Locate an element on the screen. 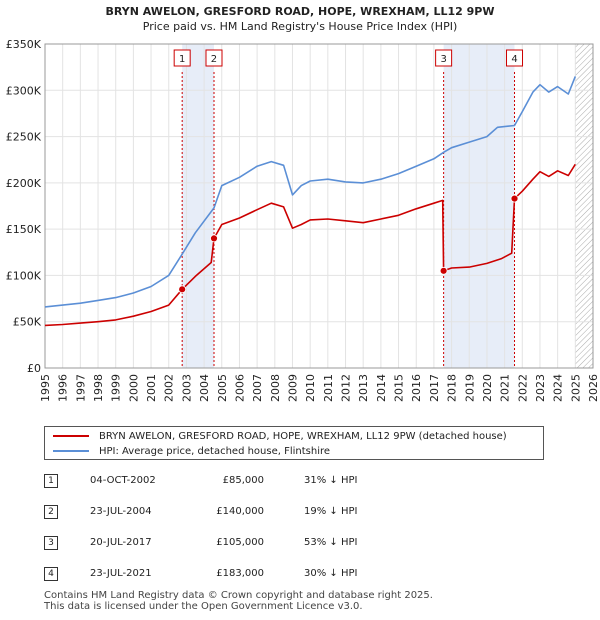 The height and width of the screenshot is (620, 600). x-tick-label: 2001 is located at coordinates (151, 388).